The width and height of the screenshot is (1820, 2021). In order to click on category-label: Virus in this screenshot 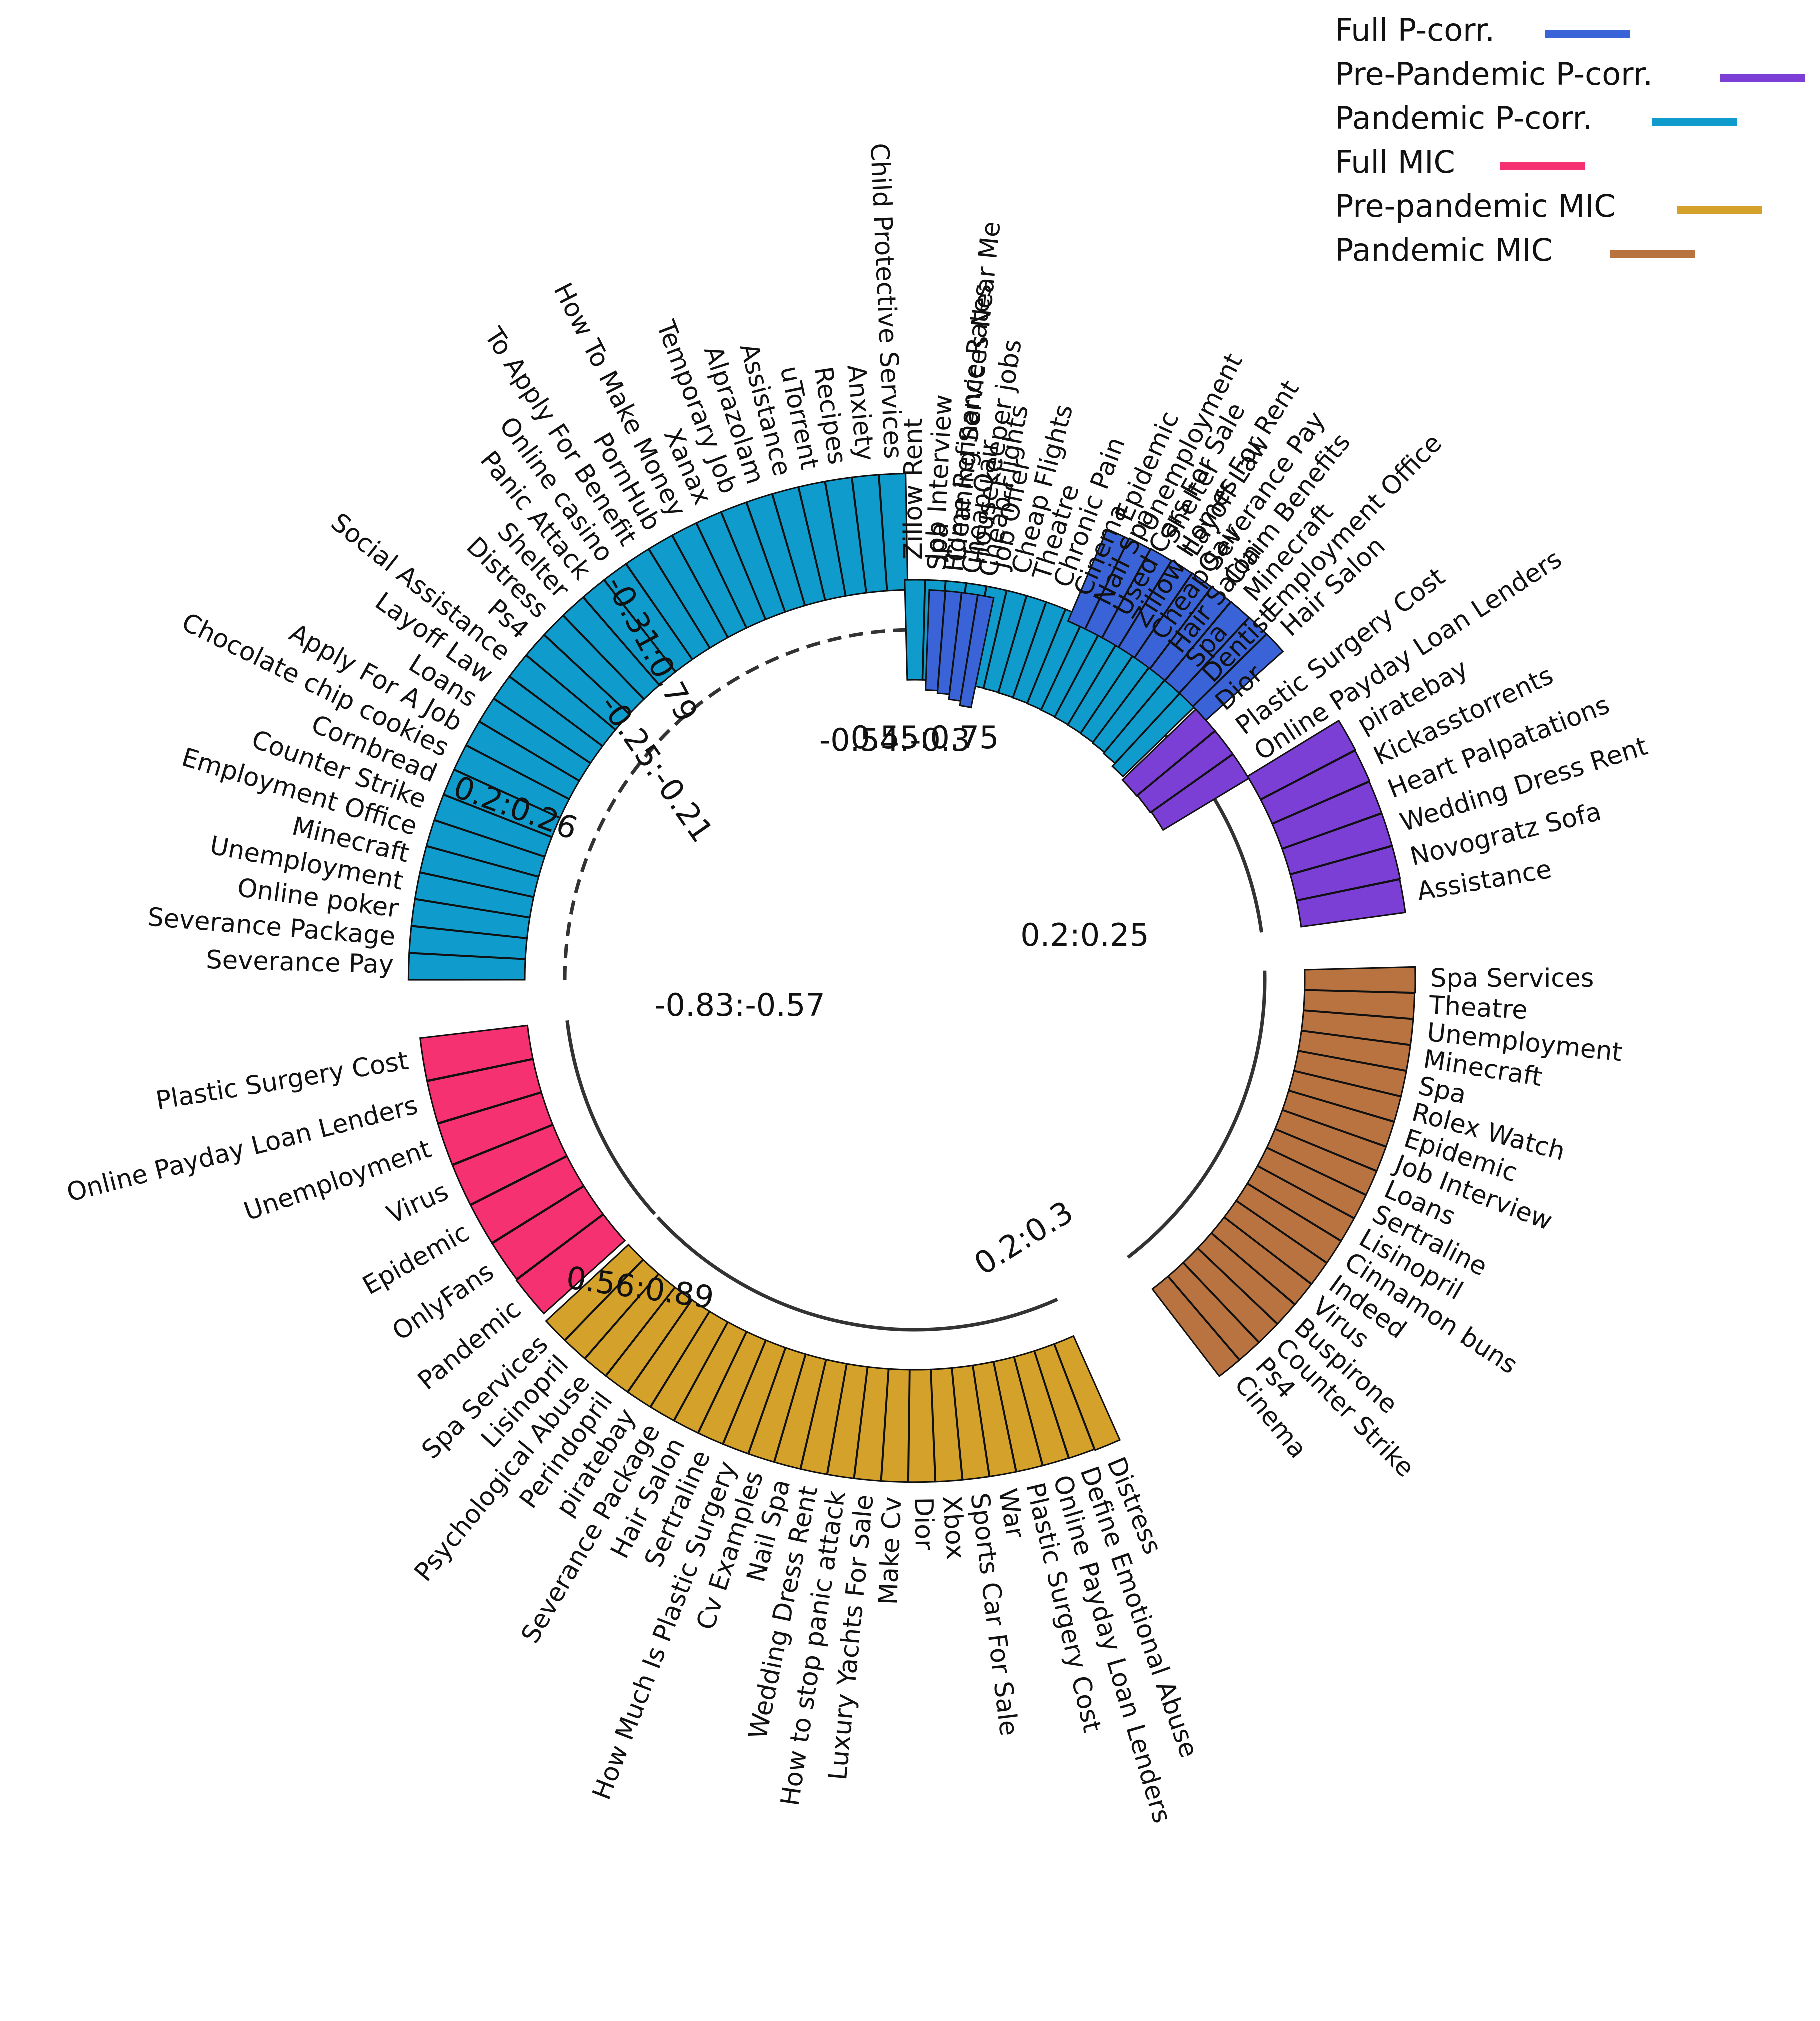, I will do `click(417, 1203)`.